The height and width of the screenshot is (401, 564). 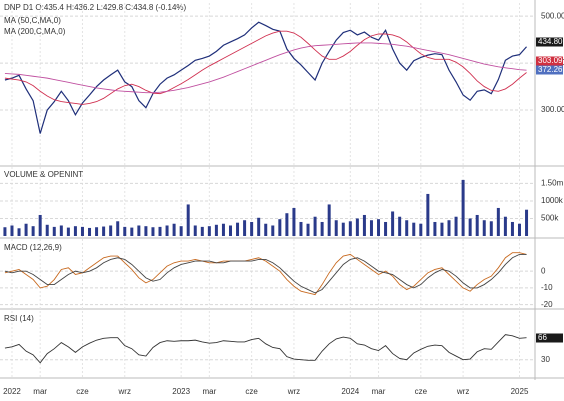 I want to click on value-box-label: 372.26, so click(x=550, y=69).